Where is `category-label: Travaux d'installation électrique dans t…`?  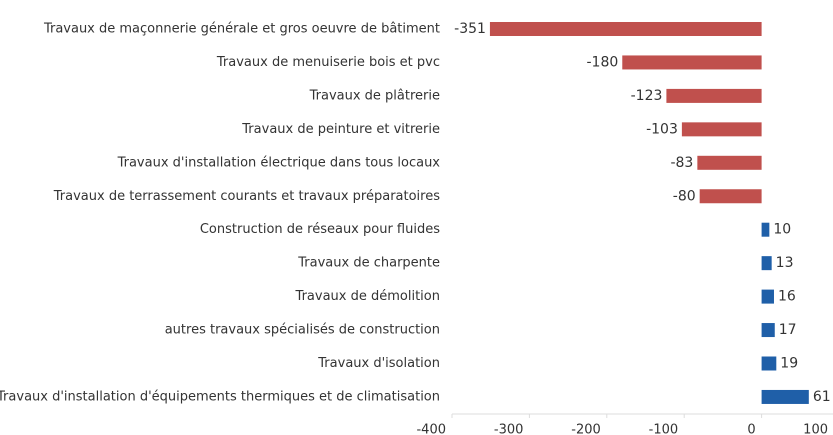
category-label: Travaux d'installation électrique dans t… is located at coordinates (279, 162).